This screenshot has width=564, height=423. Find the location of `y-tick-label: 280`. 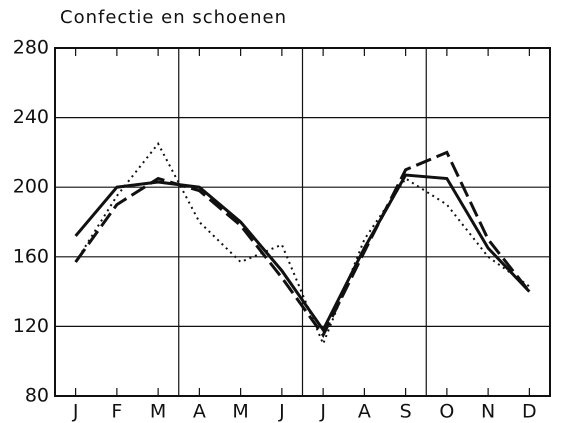

y-tick-label: 280 is located at coordinates (31, 48).